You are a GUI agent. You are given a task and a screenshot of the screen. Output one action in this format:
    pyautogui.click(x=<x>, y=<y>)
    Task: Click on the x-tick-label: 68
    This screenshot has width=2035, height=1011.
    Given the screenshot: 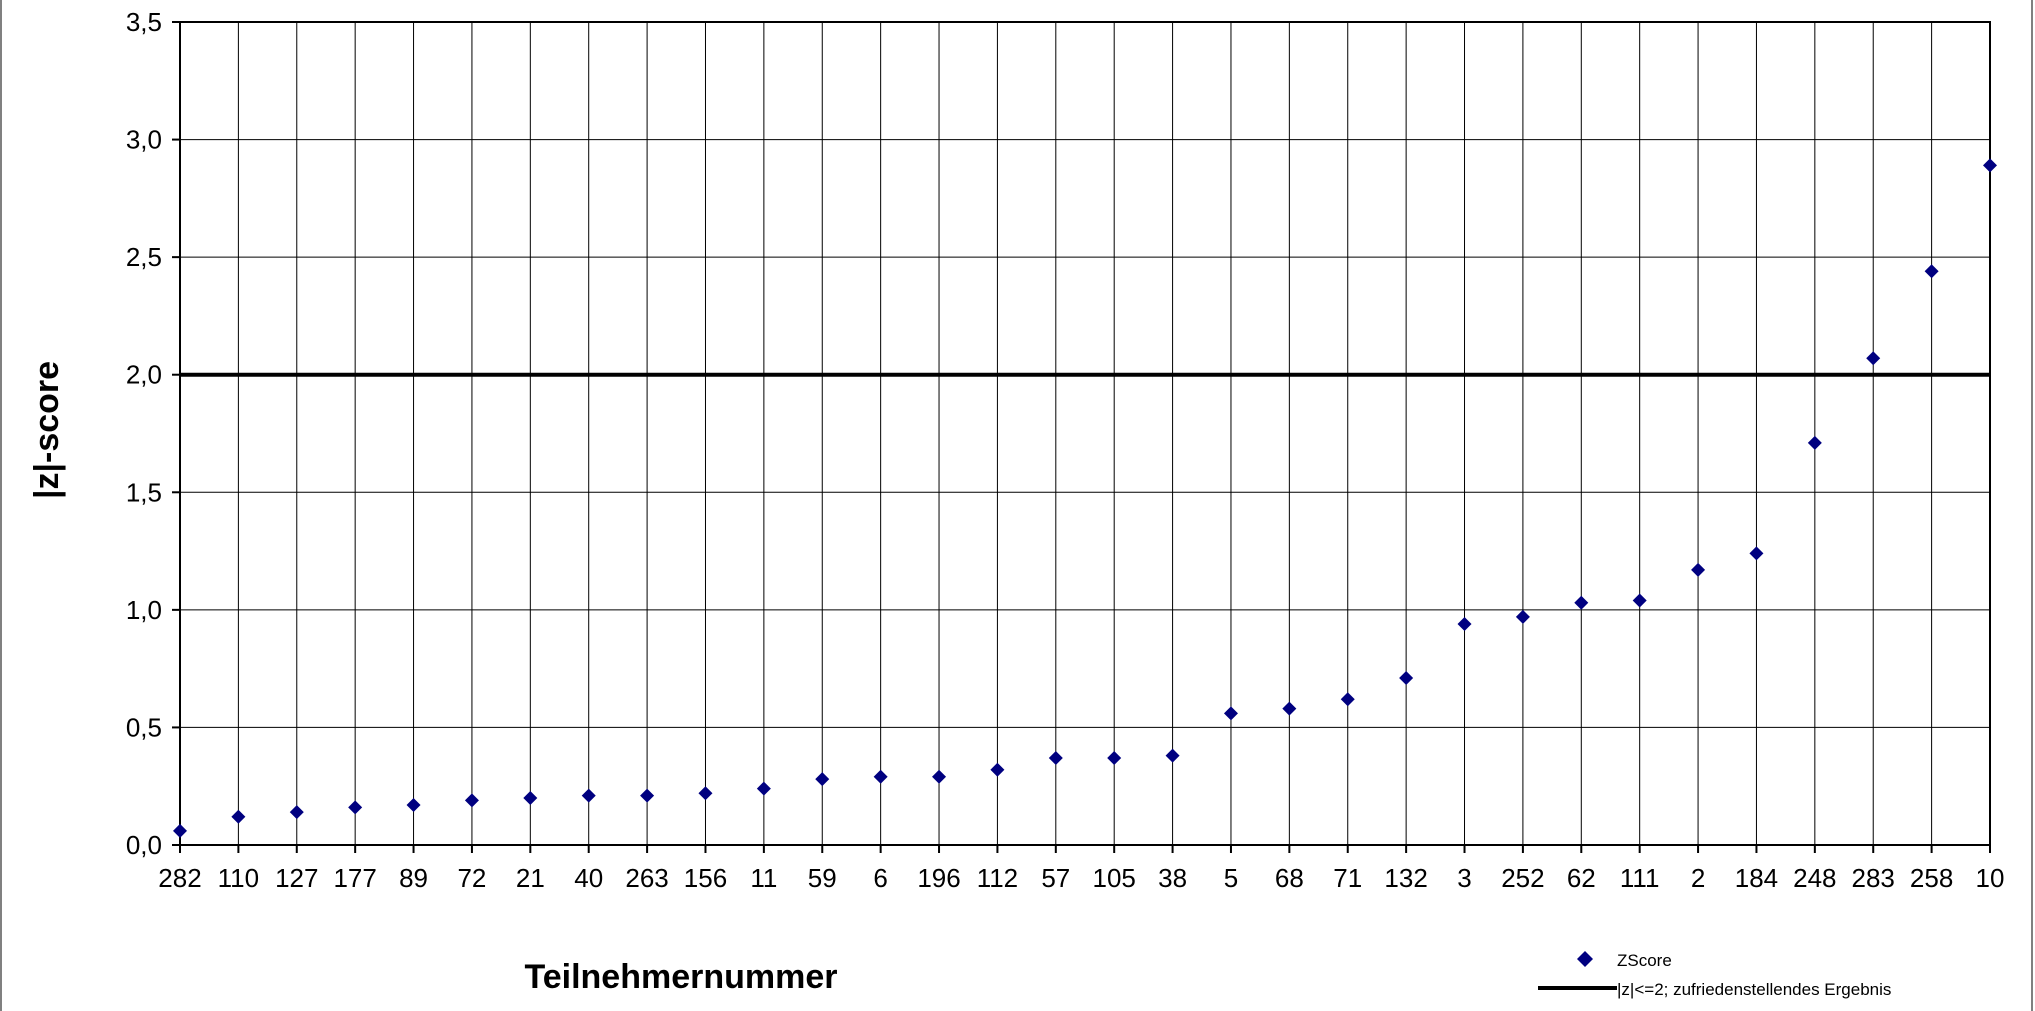 What is the action you would take?
    pyautogui.click(x=1289, y=878)
    